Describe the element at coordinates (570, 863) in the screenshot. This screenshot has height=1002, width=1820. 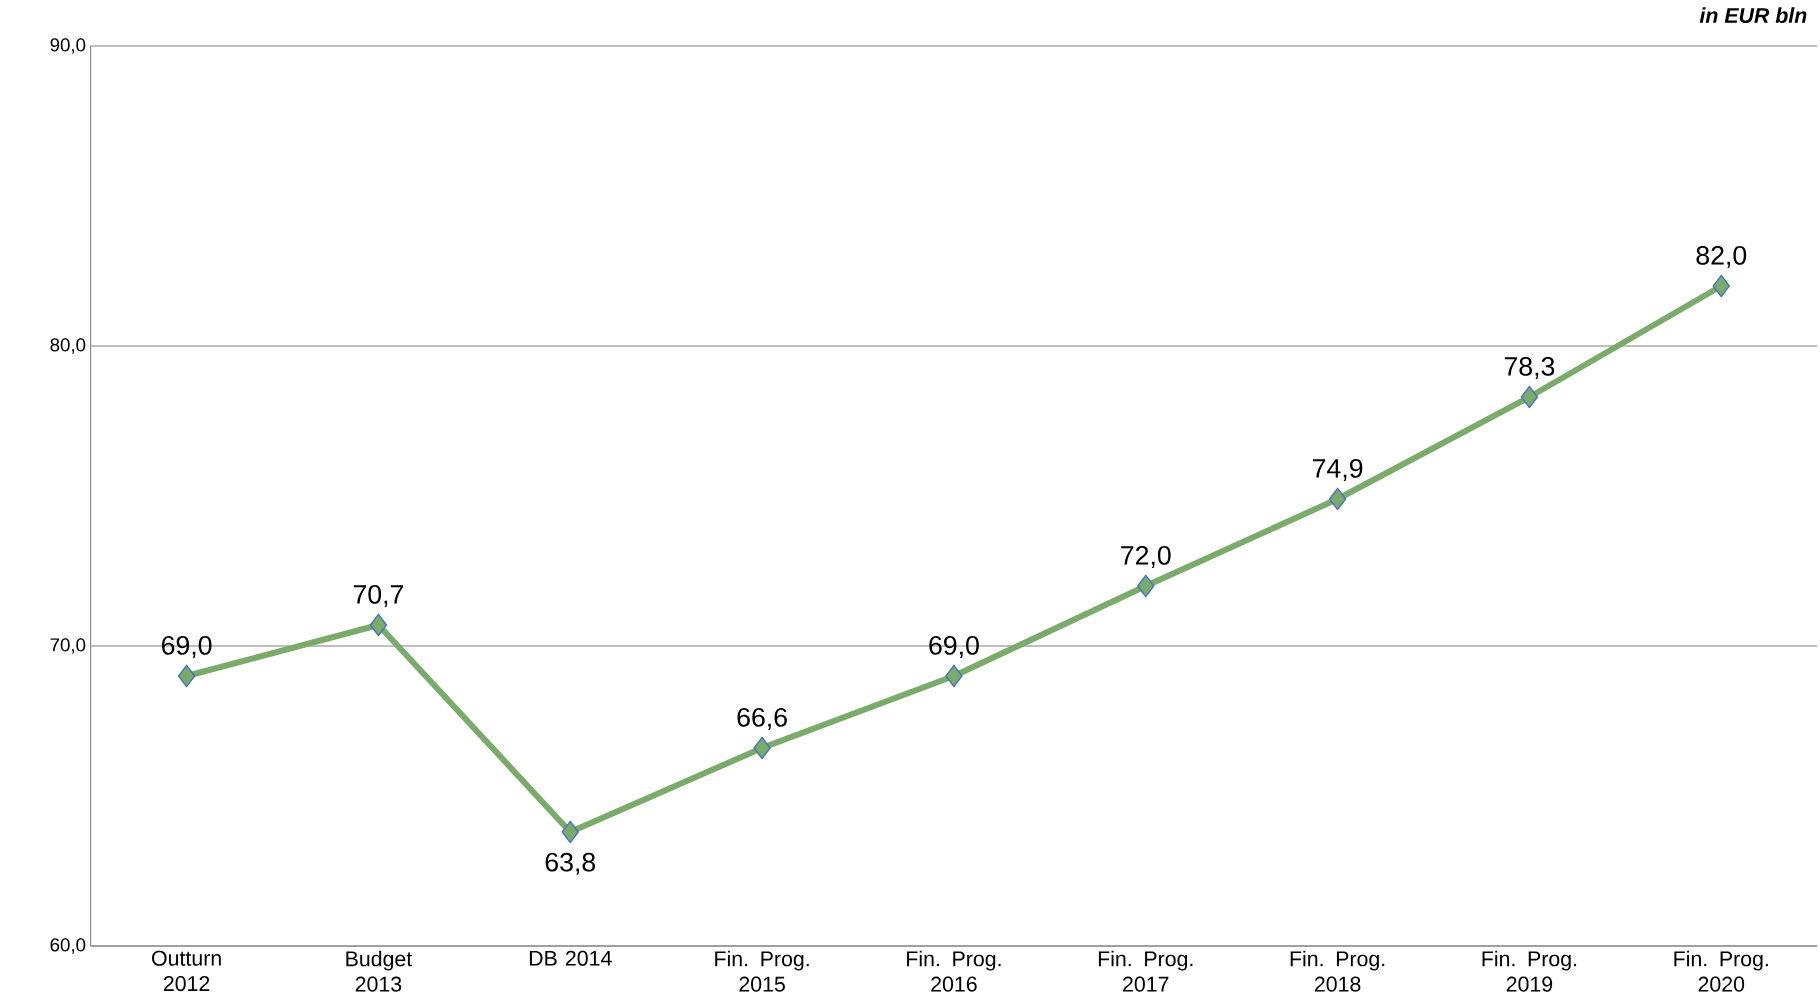
I see `data-label: 63,8` at that location.